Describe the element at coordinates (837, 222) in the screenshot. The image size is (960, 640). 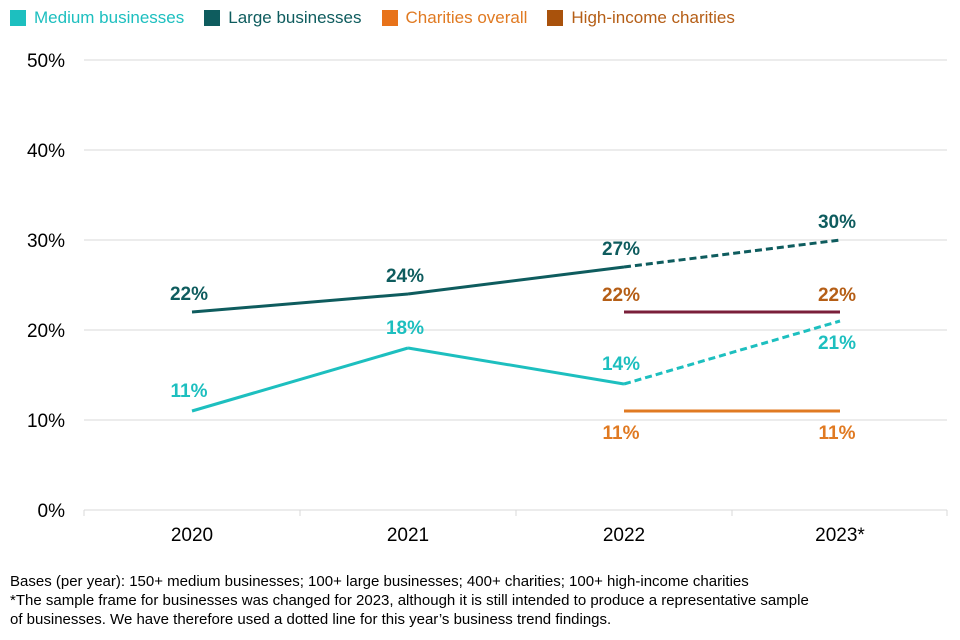
I see `data-label: 30%` at that location.